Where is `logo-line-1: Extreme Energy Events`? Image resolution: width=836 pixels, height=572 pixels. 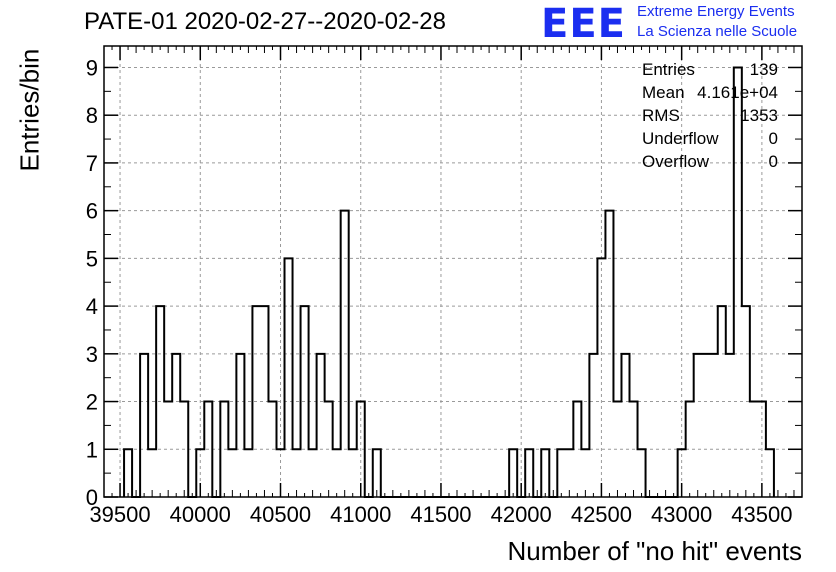
logo-line-1: Extreme Energy Events is located at coordinates (716, 11).